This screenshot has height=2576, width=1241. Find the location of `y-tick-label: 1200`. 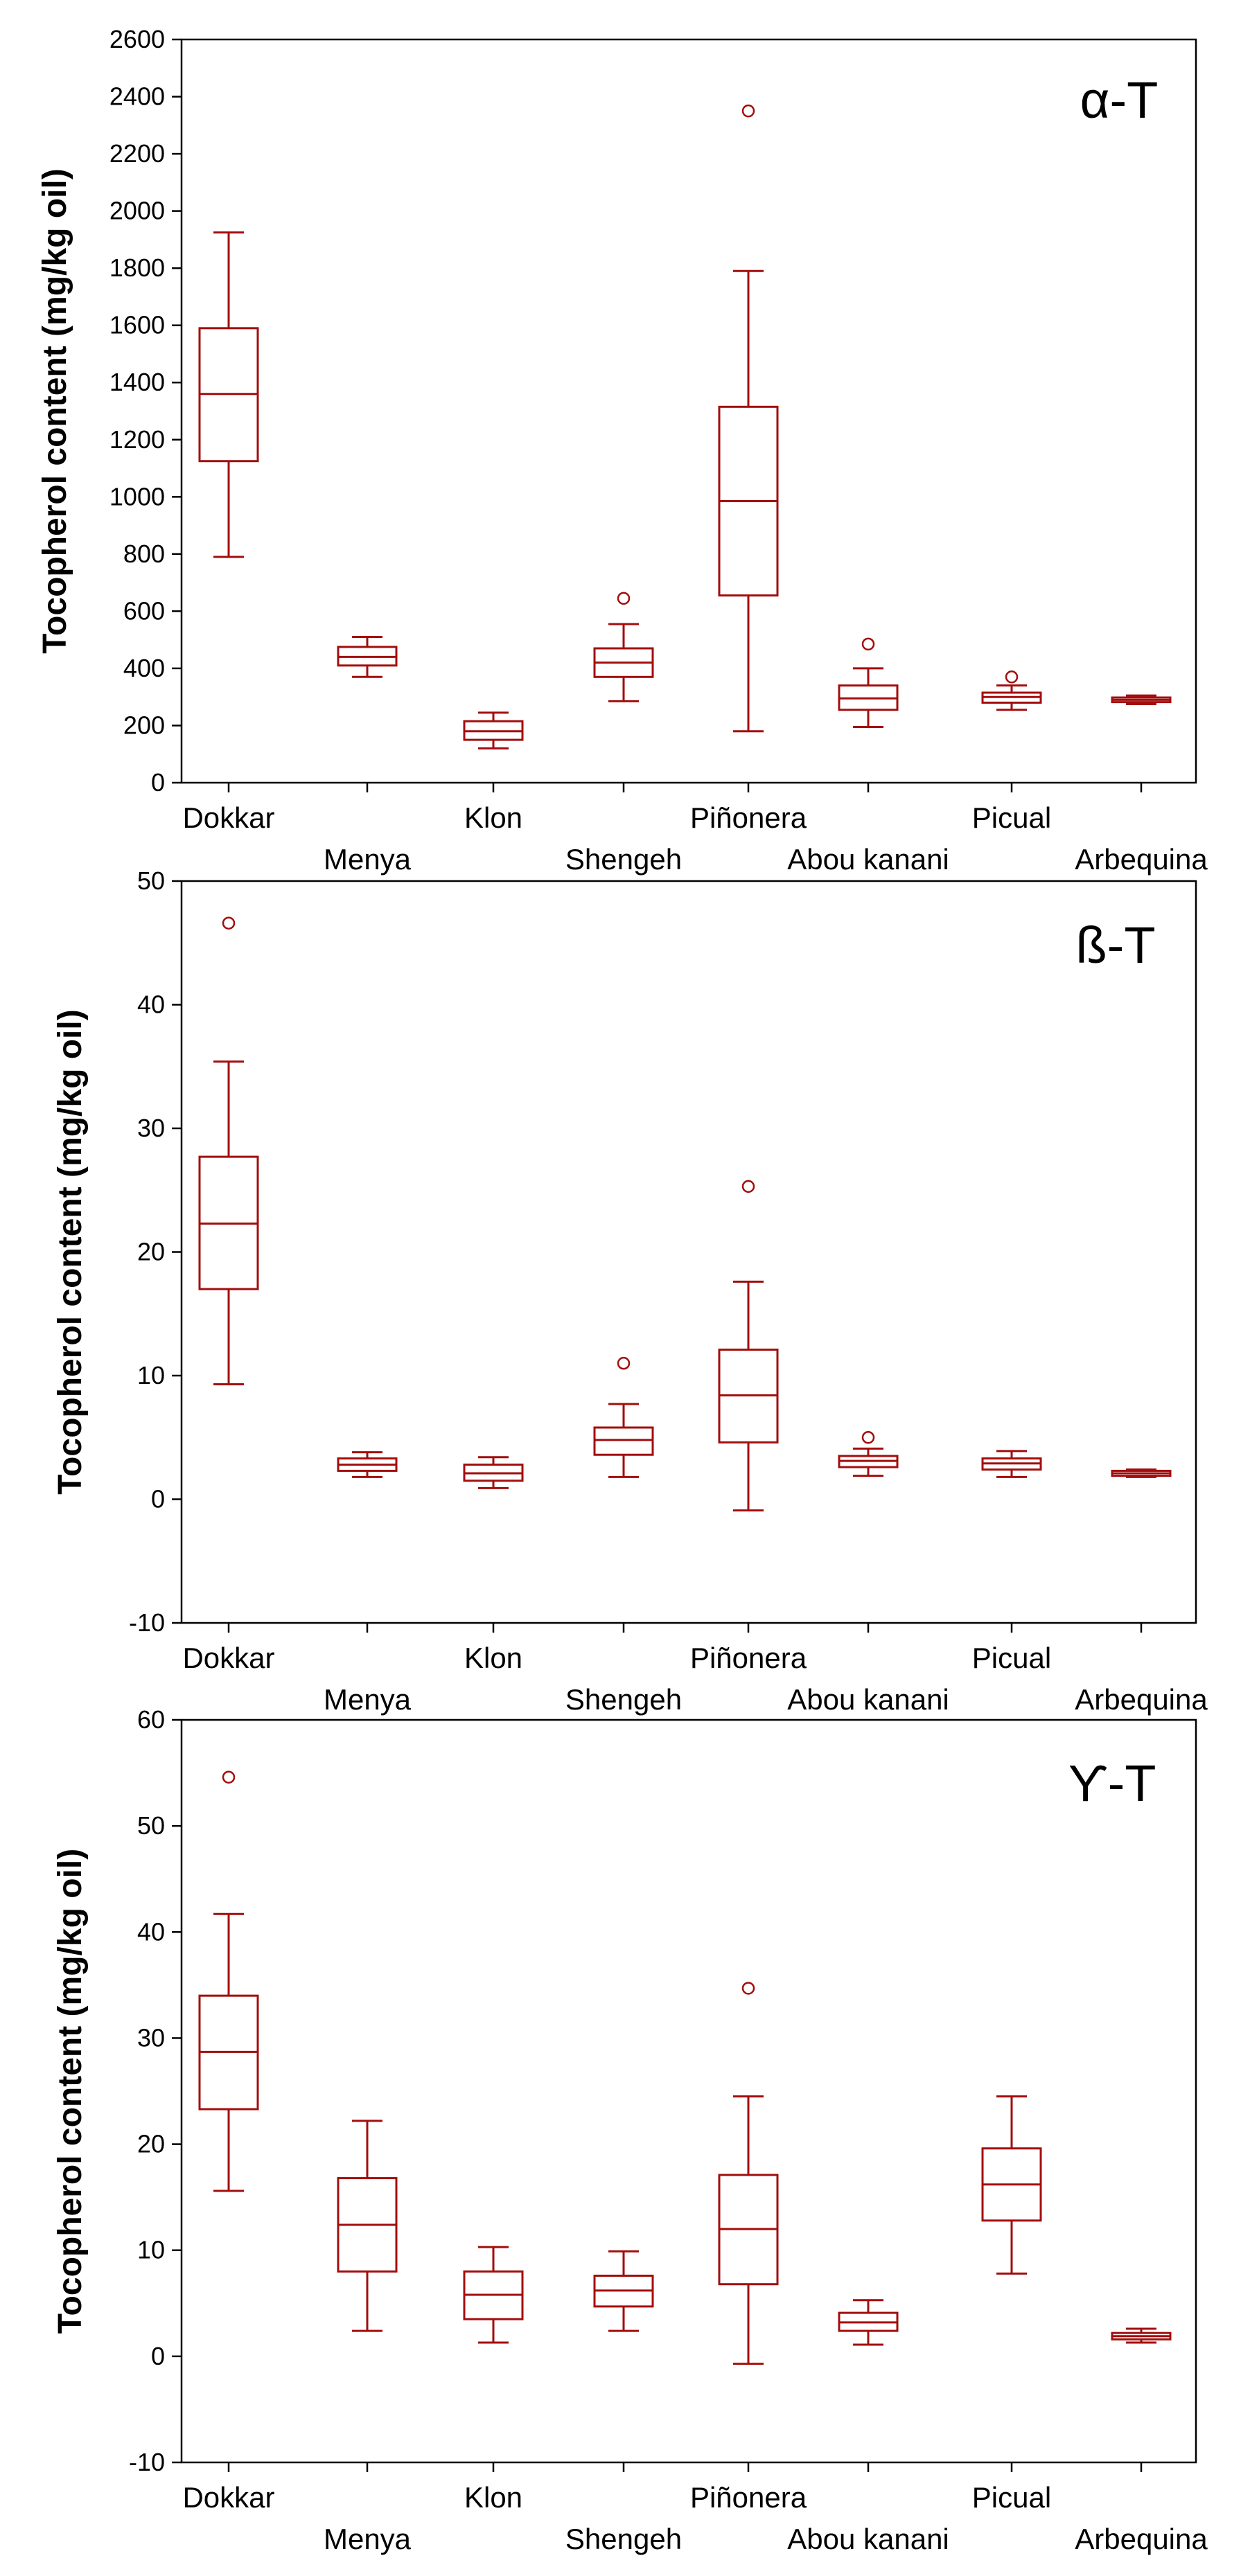

y-tick-label: 1200 is located at coordinates (137, 439).